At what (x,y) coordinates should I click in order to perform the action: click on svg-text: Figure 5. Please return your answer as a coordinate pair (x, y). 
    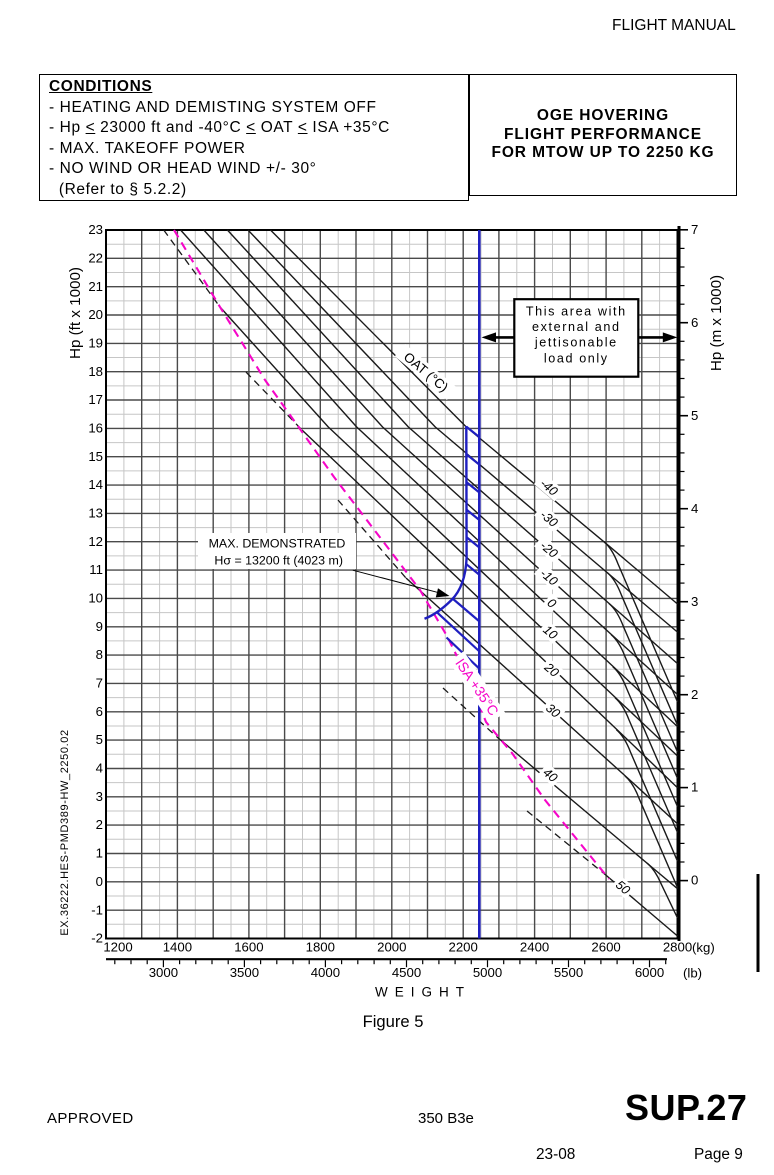
    Looking at the image, I should click on (393, 1021).